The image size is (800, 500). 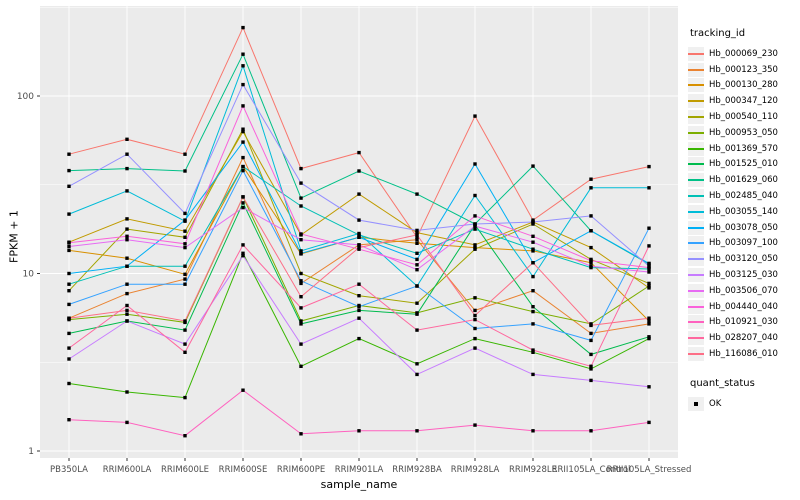 I want to click on x-tick-label: RRIM600LE, so click(x=185, y=470).